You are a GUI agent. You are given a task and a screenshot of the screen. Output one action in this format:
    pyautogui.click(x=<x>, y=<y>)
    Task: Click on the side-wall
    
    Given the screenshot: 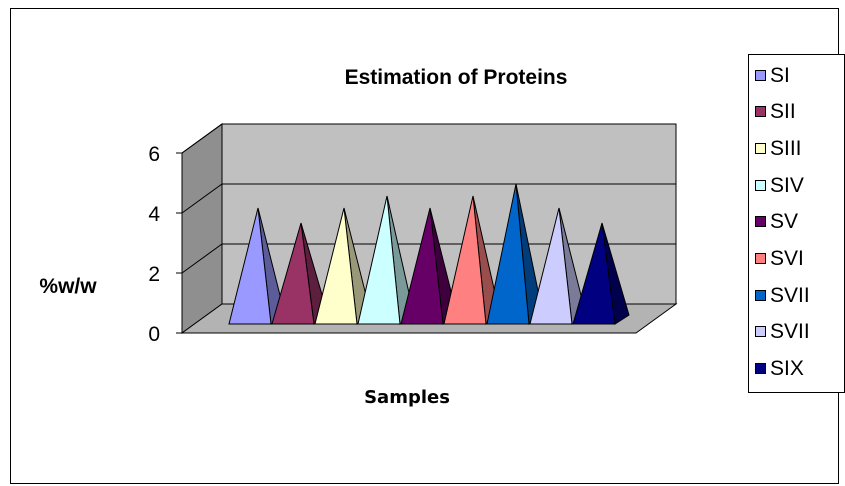 What is the action you would take?
    pyautogui.click(x=202, y=228)
    